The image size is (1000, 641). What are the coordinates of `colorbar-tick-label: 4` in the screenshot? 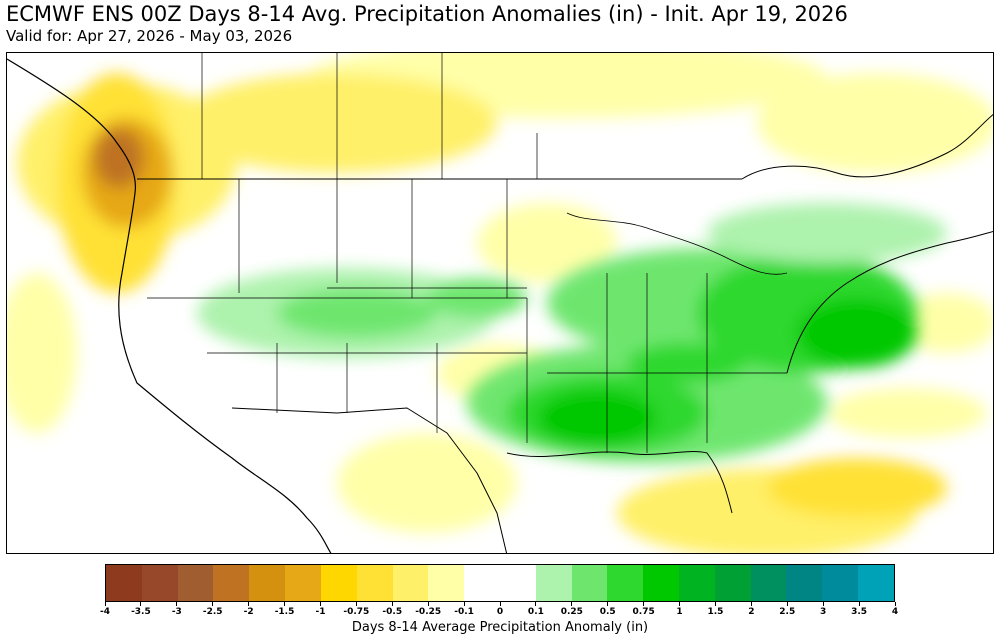 It's located at (895, 612).